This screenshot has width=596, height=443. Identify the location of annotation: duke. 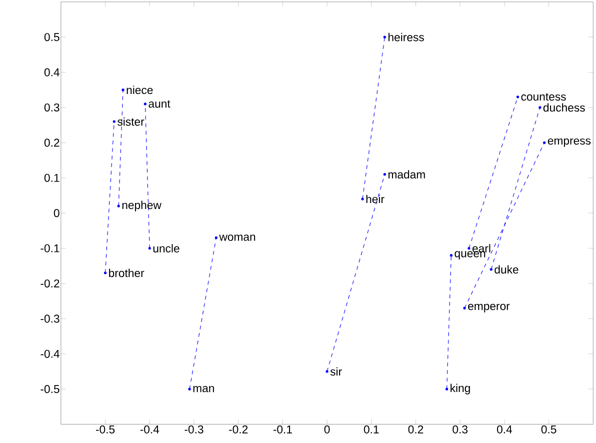
(506, 269).